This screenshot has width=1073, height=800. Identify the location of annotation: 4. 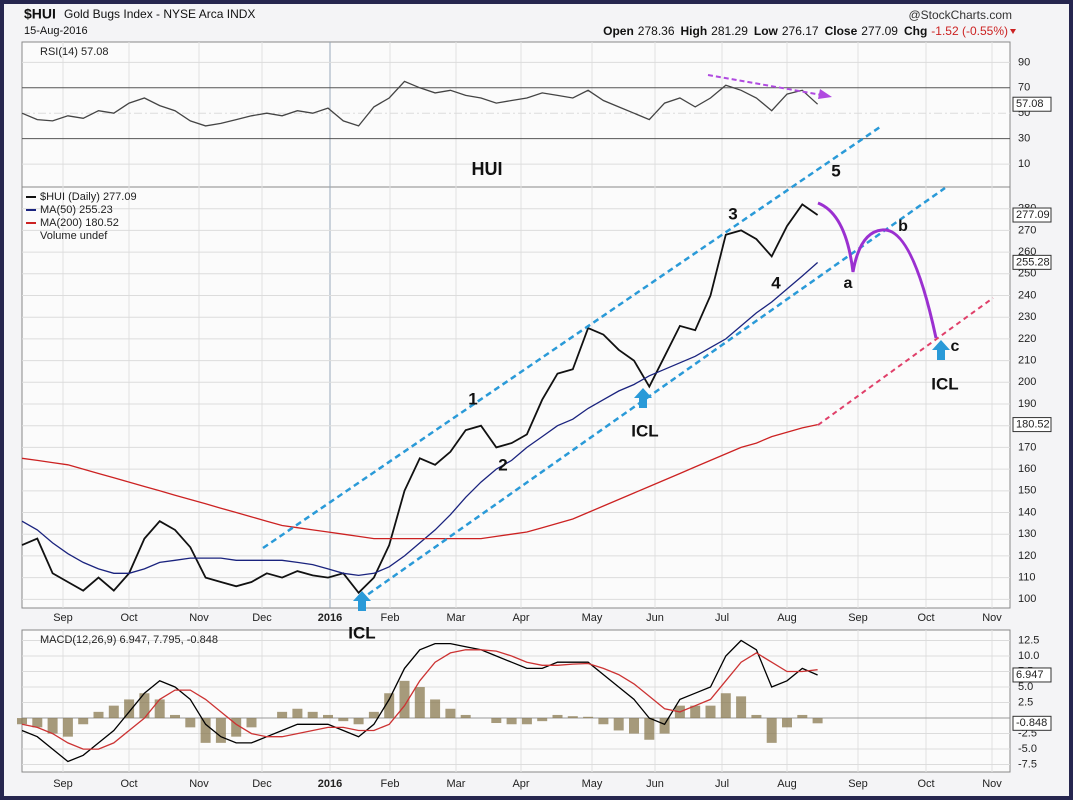
(776, 282).